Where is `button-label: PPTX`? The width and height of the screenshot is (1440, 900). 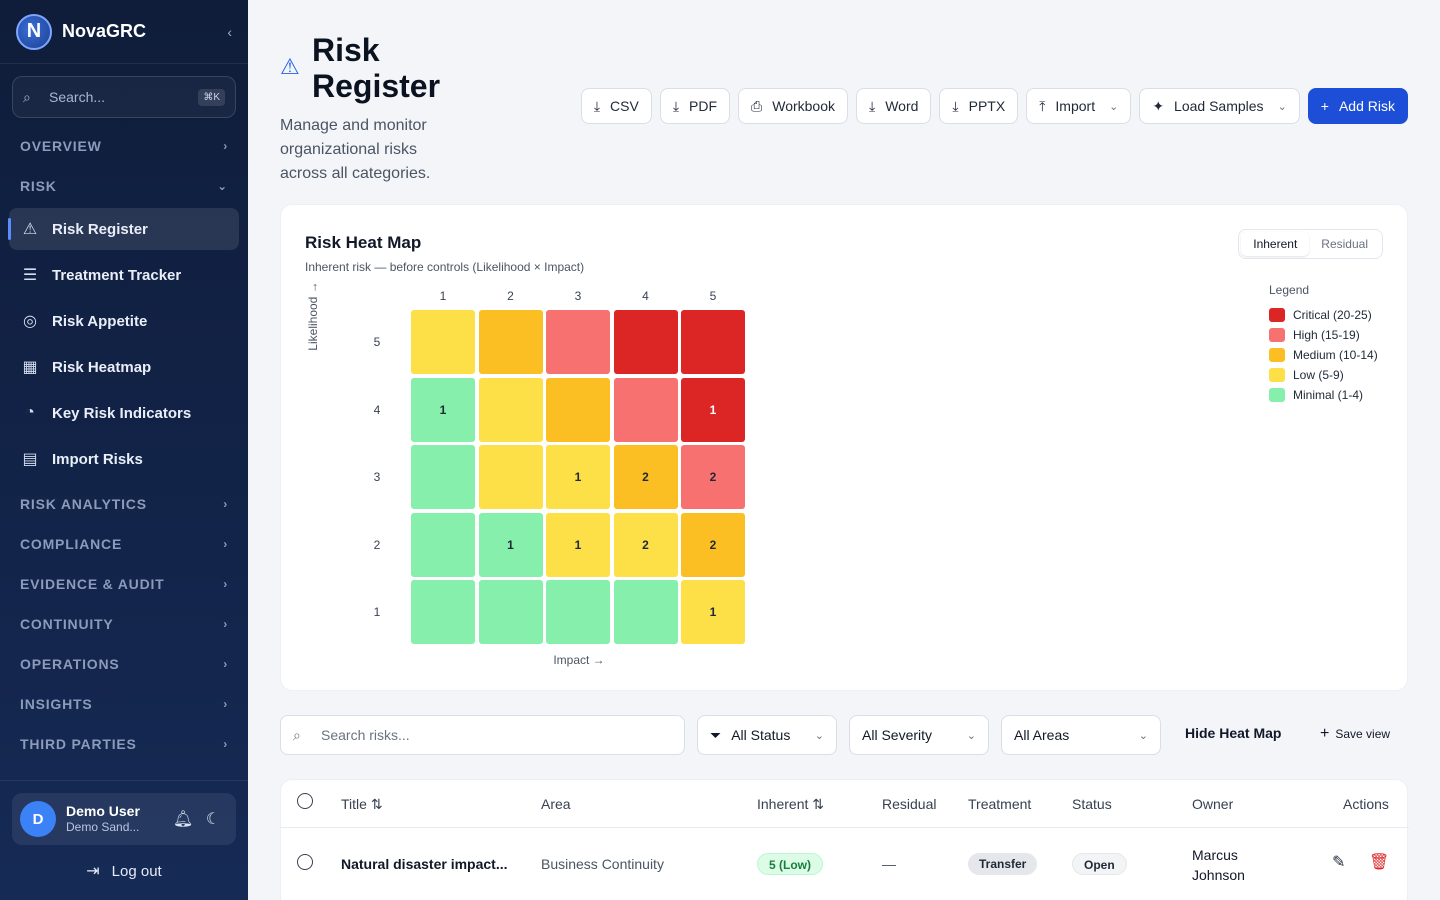
button-label: PPTX is located at coordinates (987, 106).